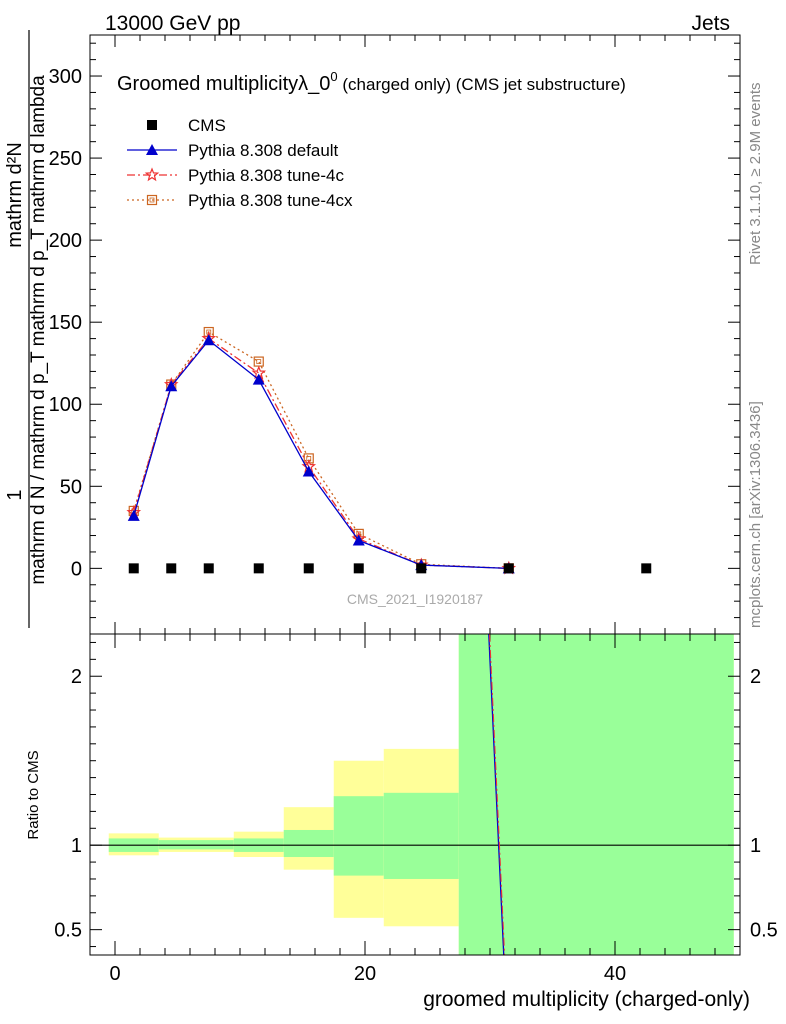 The width and height of the screenshot is (786, 1024). What do you see at coordinates (223, 84) in the screenshot?
I see `chart-title-main: Groomed multiplicityλ_0` at bounding box center [223, 84].